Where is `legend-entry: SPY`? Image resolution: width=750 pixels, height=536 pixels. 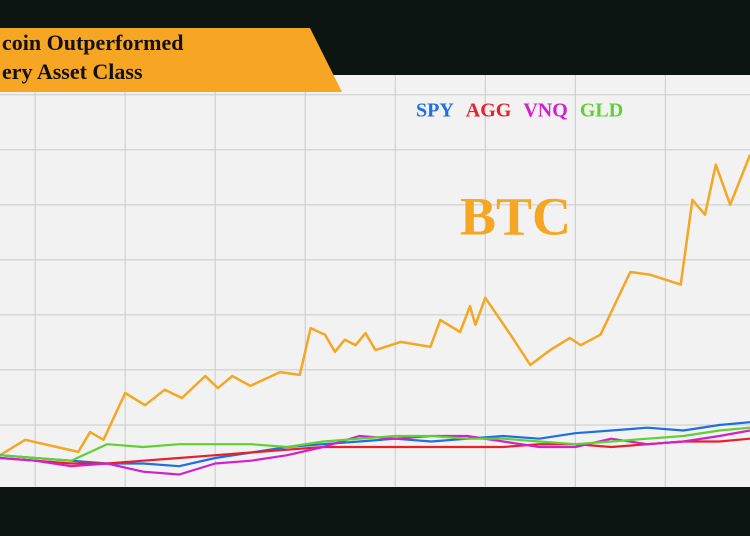 legend-entry: SPY is located at coordinates (435, 111).